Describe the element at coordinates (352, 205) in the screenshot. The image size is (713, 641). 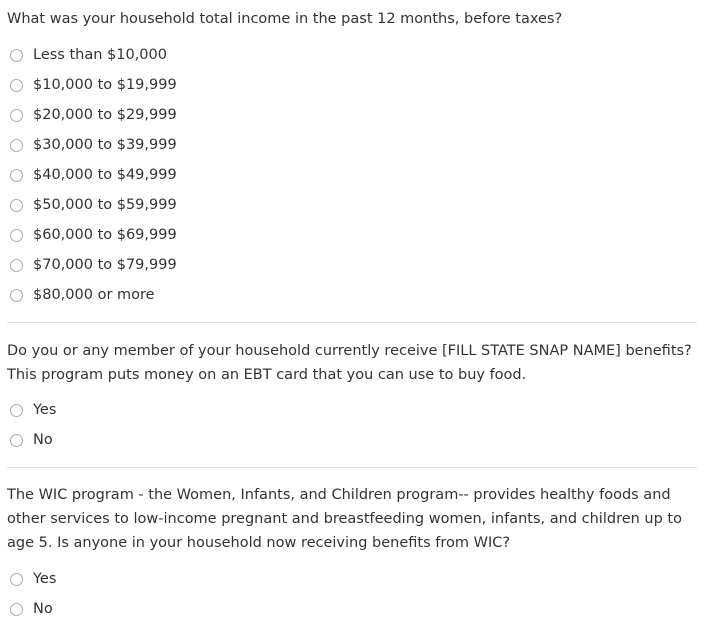
I see `radio-option: $50,000 to $59,999` at that location.